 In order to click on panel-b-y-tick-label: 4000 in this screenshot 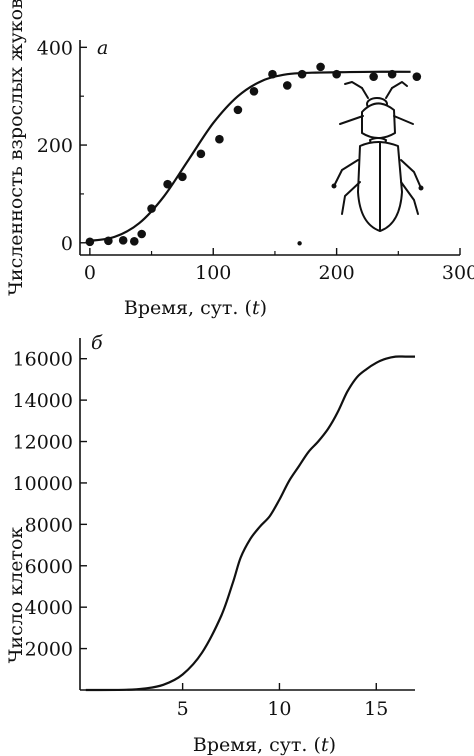, I will do `click(49, 608)`.